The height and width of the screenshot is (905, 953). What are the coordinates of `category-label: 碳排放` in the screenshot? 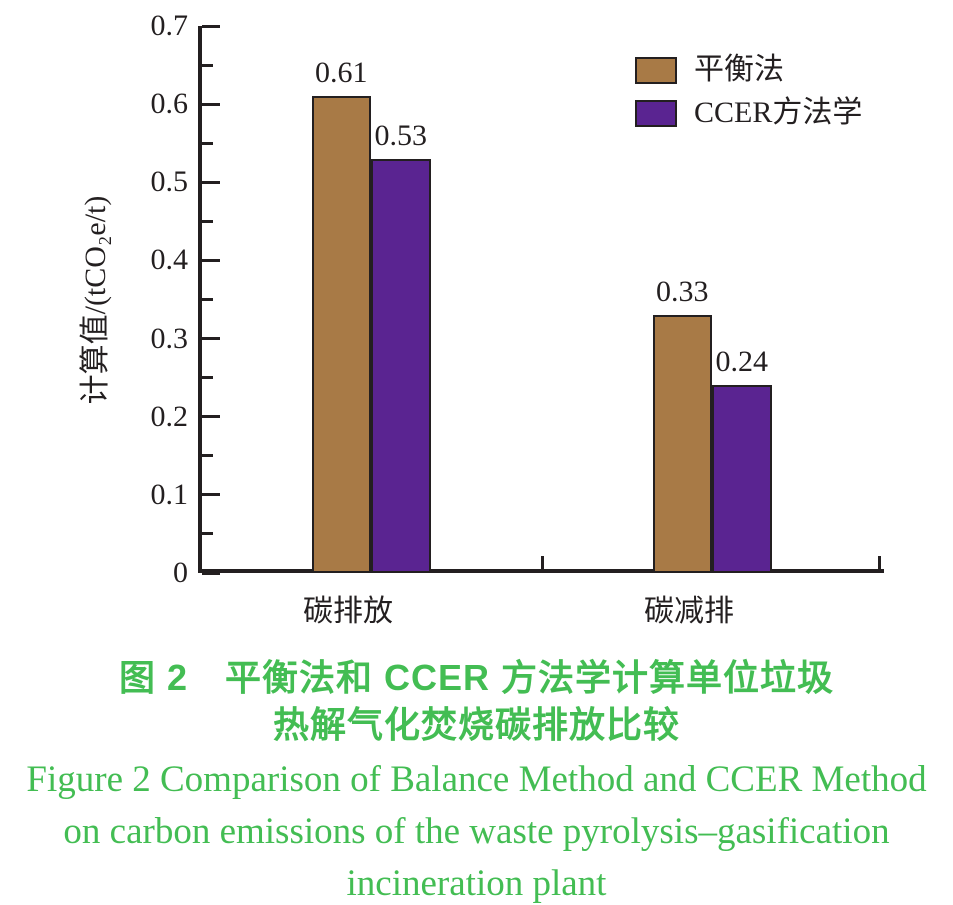 It's located at (348, 611).